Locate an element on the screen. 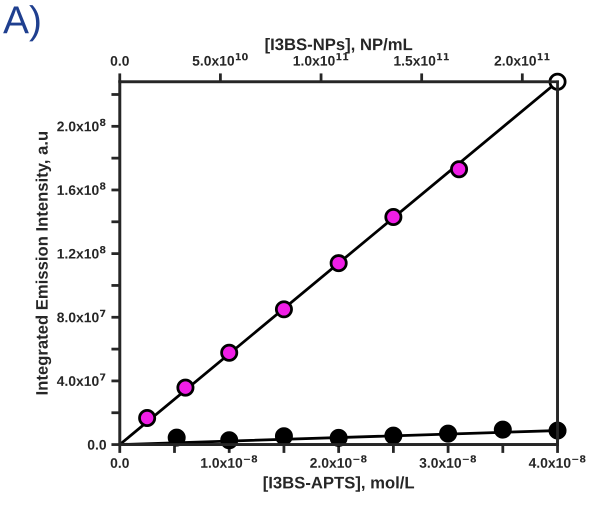 The height and width of the screenshot is (511, 608). y-tick-label: 8.0x10$^{7}$ is located at coordinates (81, 316).